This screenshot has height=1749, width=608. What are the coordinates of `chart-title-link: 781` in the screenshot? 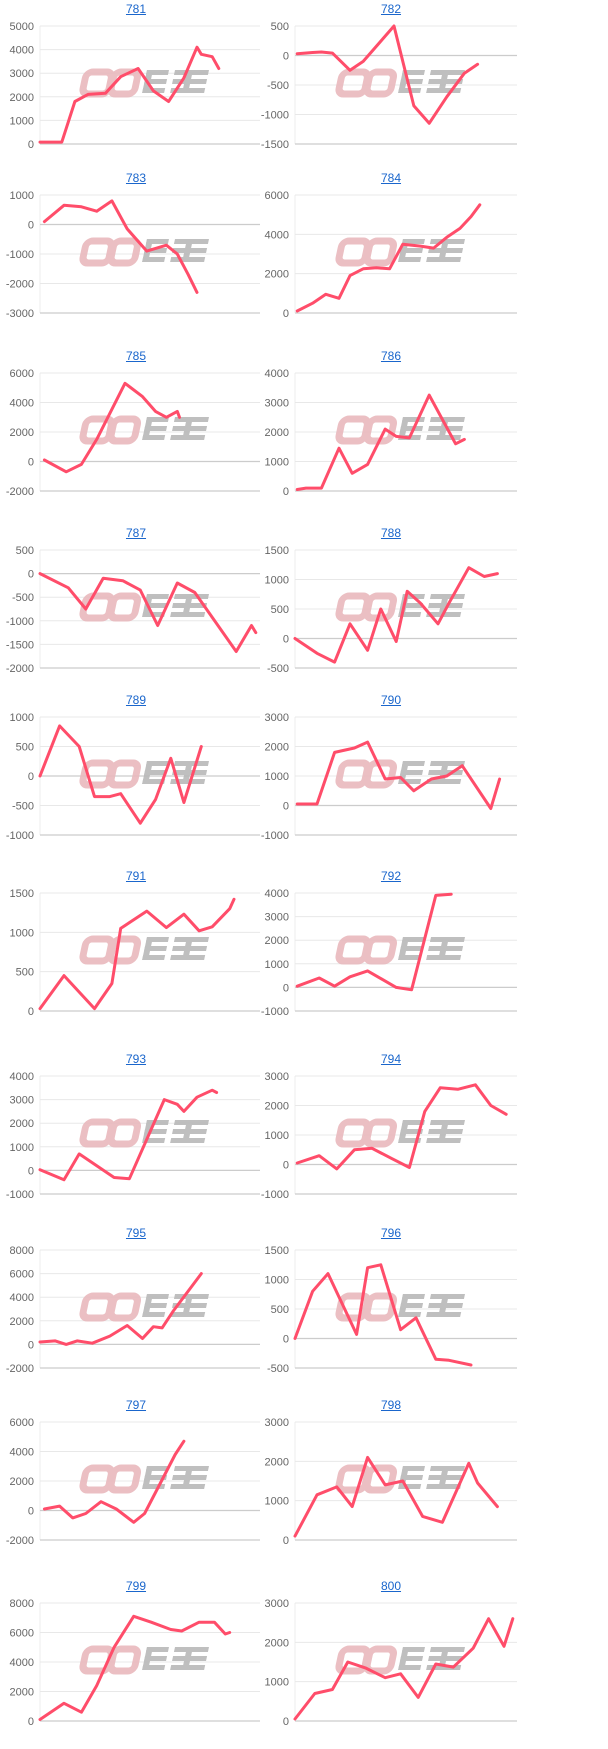 It's located at (136, 9).